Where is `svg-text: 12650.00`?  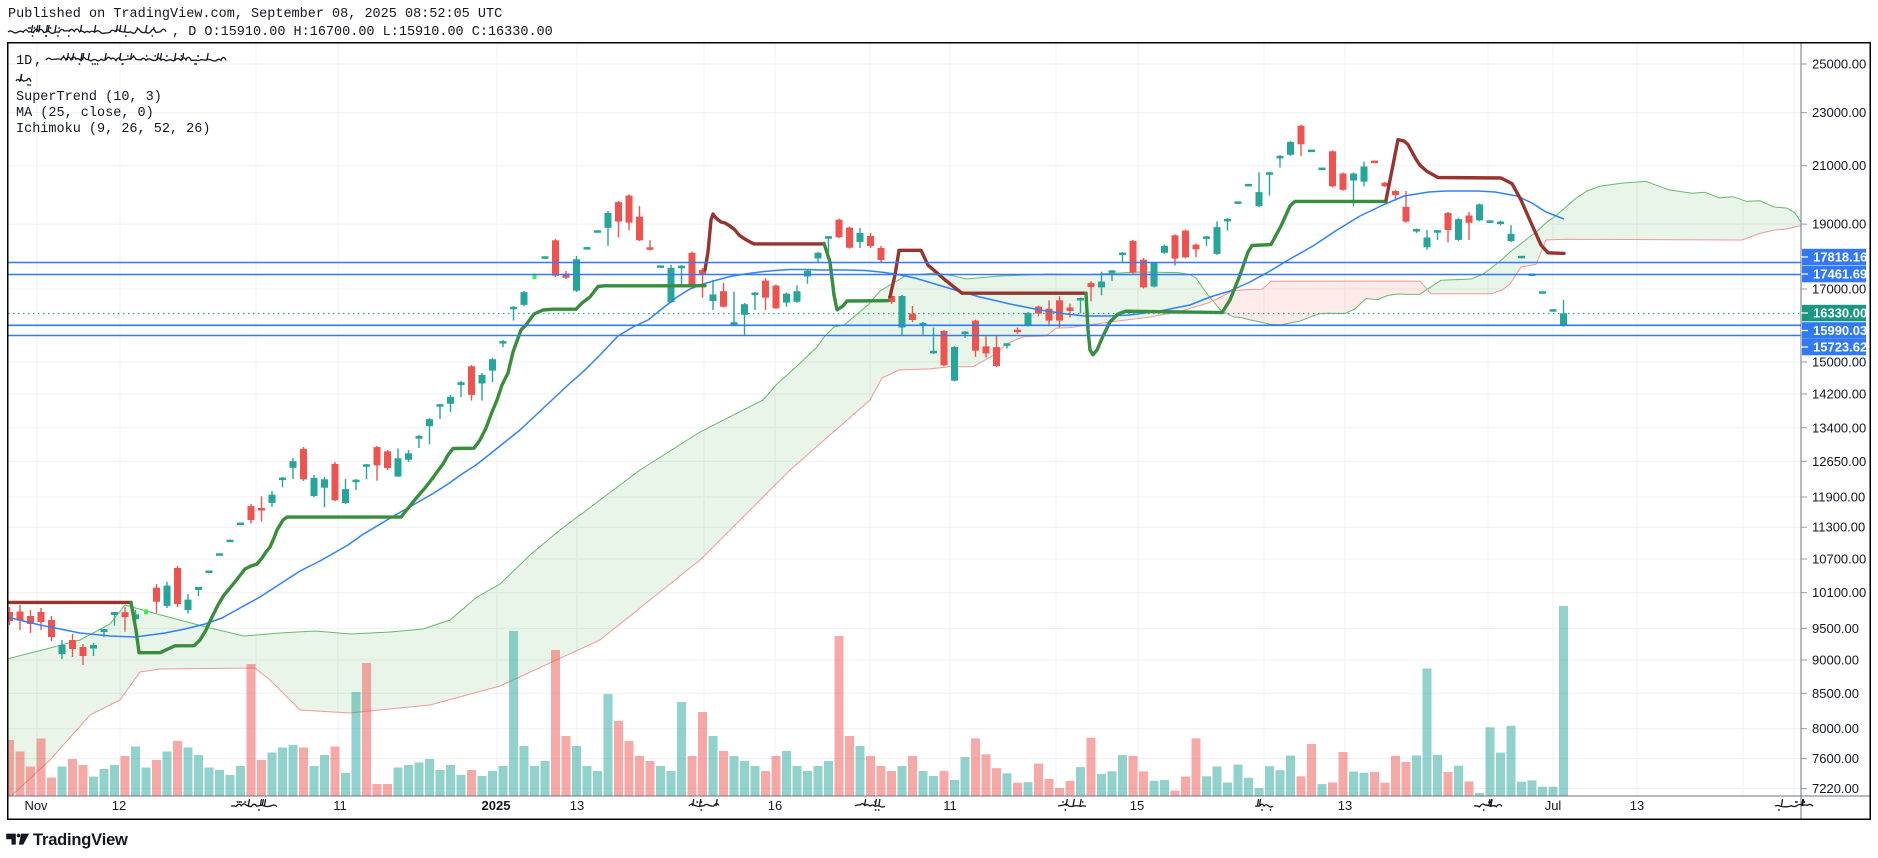
svg-text: 12650.00 is located at coordinates (1839, 461).